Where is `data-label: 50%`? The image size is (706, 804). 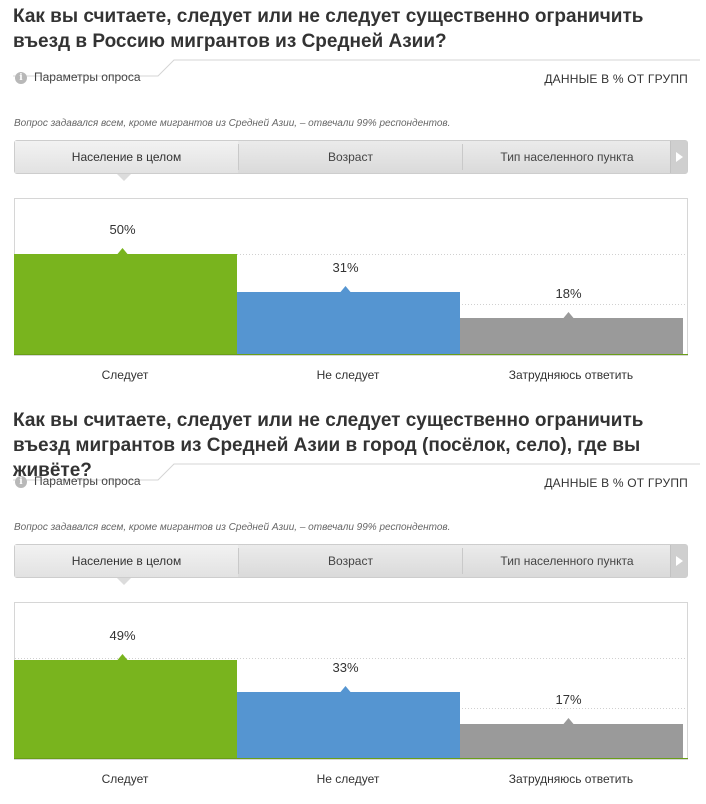
data-label: 50% is located at coordinates (122, 229).